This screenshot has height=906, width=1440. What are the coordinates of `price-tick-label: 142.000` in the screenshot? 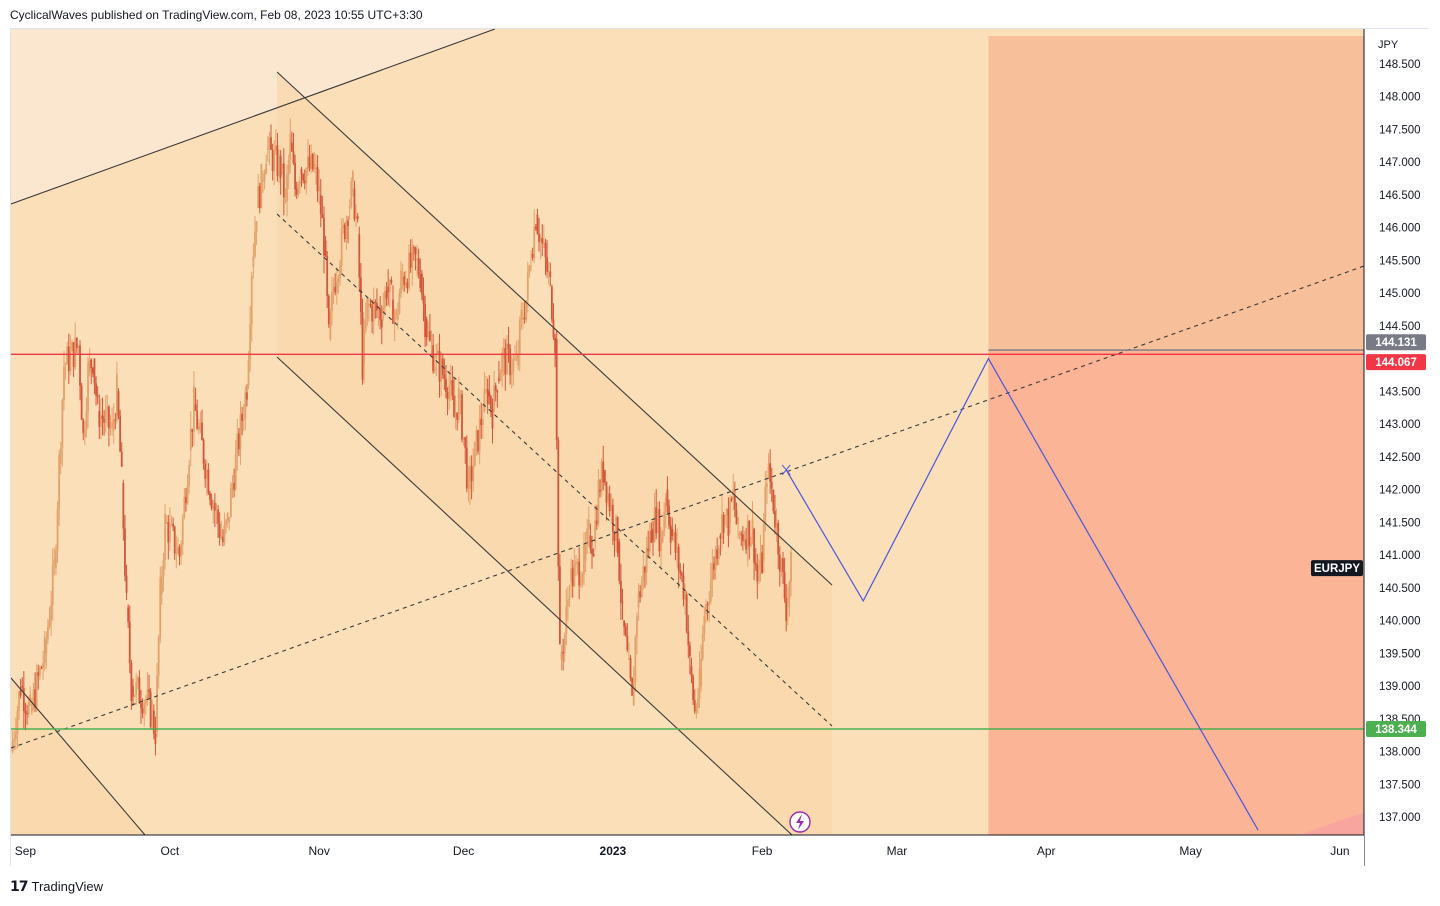 It's located at (1400, 491).